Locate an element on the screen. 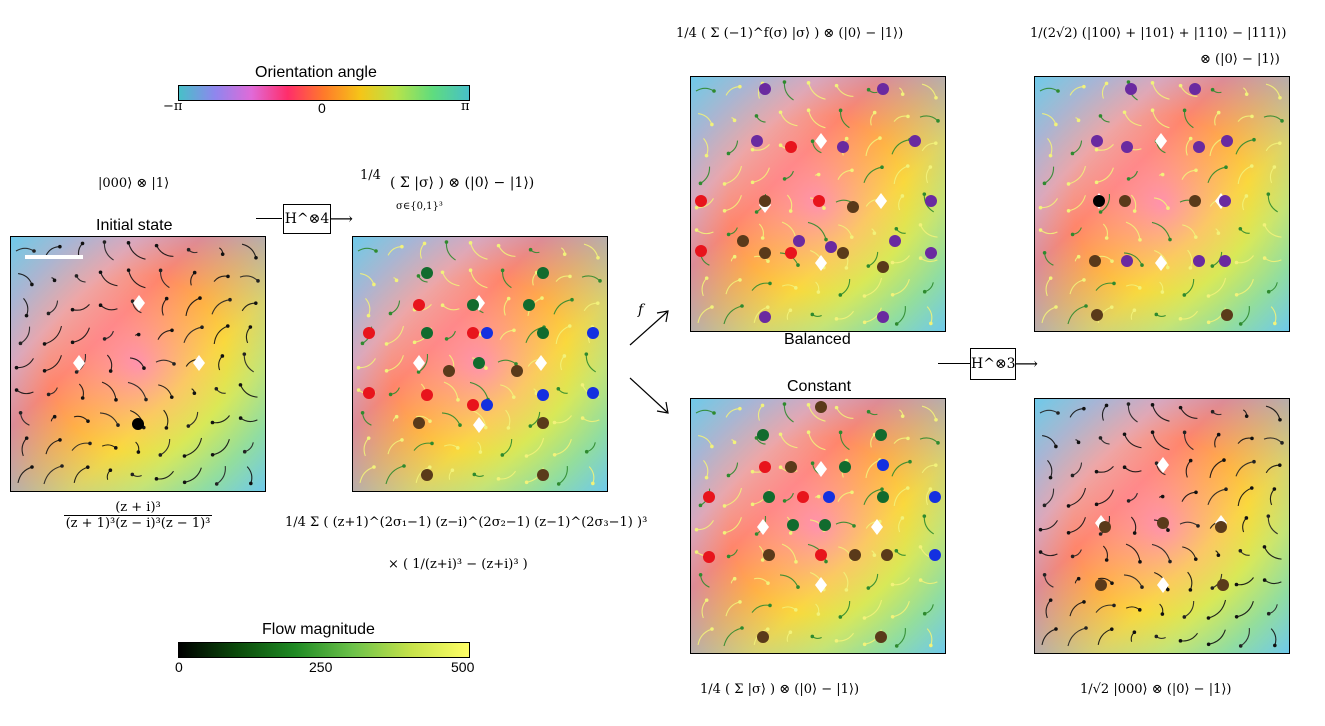  superposition-panel is located at coordinates (480, 364).